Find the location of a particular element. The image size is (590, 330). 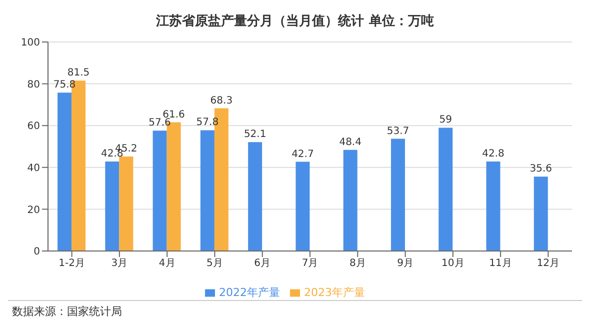

x-tick-label: 12月 is located at coordinates (548, 264).